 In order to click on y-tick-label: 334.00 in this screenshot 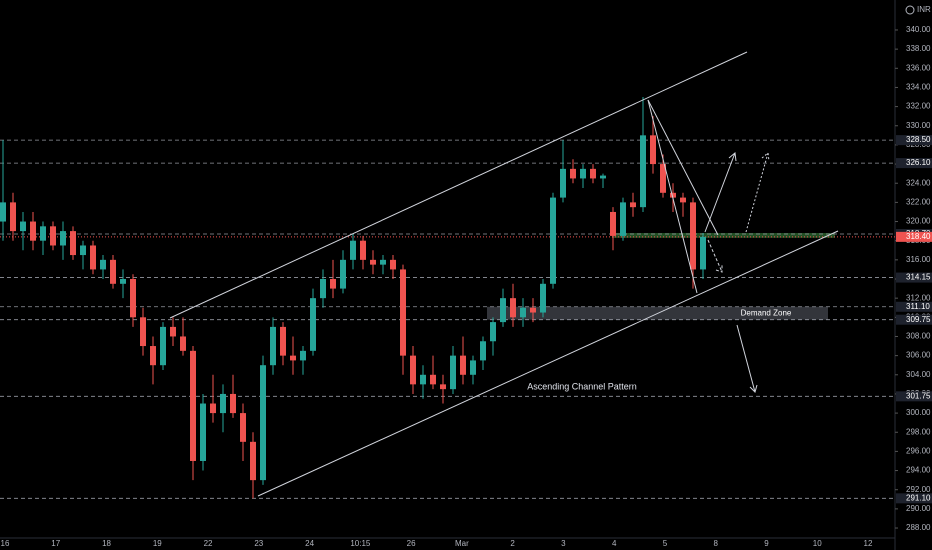, I will do `click(918, 87)`.